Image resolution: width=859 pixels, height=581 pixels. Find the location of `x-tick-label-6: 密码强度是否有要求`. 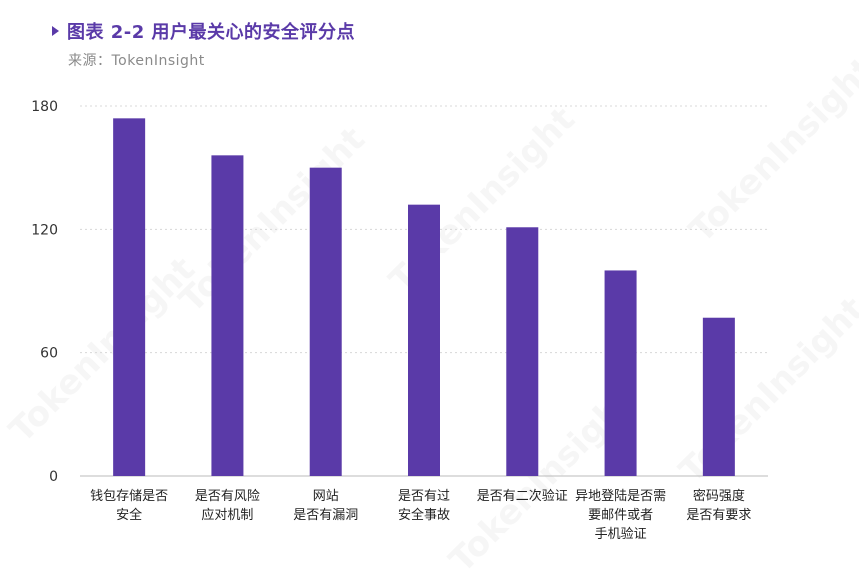

x-tick-label-6: 密码强度是否有要求 is located at coordinates (718, 505).